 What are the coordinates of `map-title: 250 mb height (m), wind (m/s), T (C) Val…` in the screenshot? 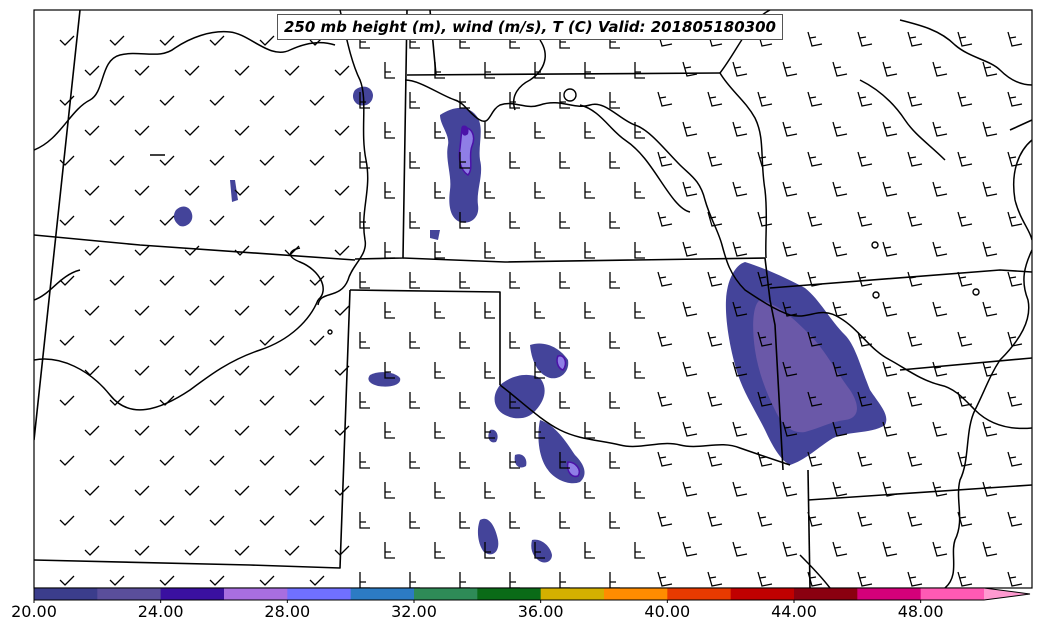 It's located at (530, 27).